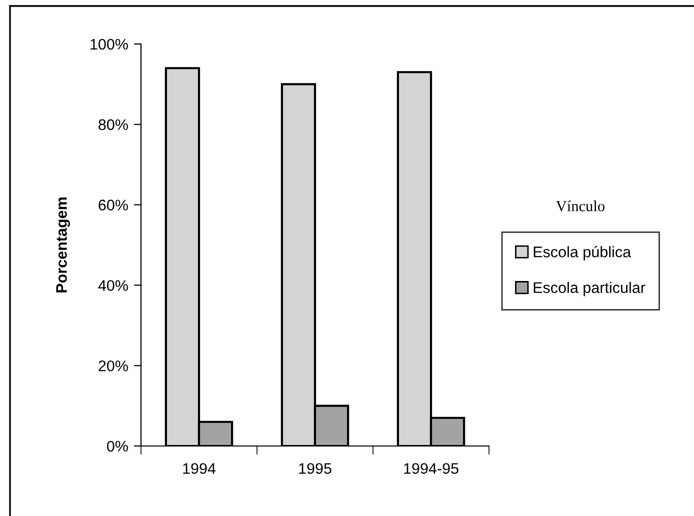  What do you see at coordinates (113, 285) in the screenshot?
I see `y-tick-label: 40%` at bounding box center [113, 285].